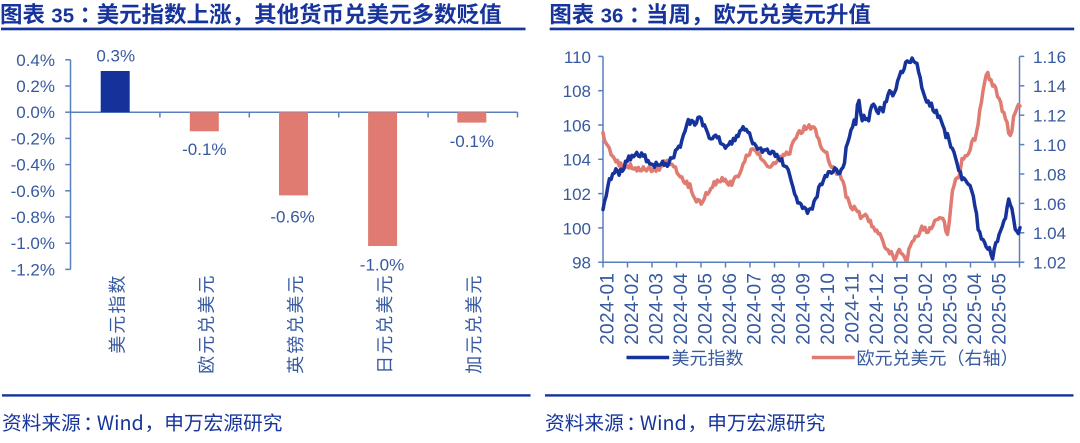 This screenshot has width=1080, height=443. Describe the element at coordinates (901, 309) in the screenshot. I see `svg-text: 2025-01` at that location.